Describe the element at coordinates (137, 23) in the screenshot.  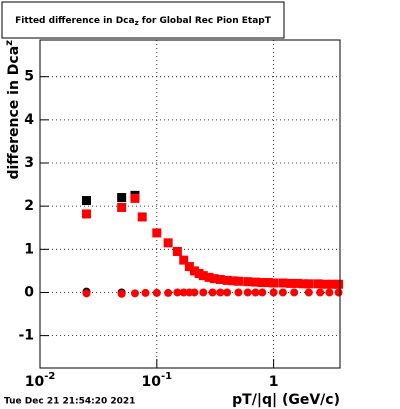
I see `title-subscript: z` at that location.